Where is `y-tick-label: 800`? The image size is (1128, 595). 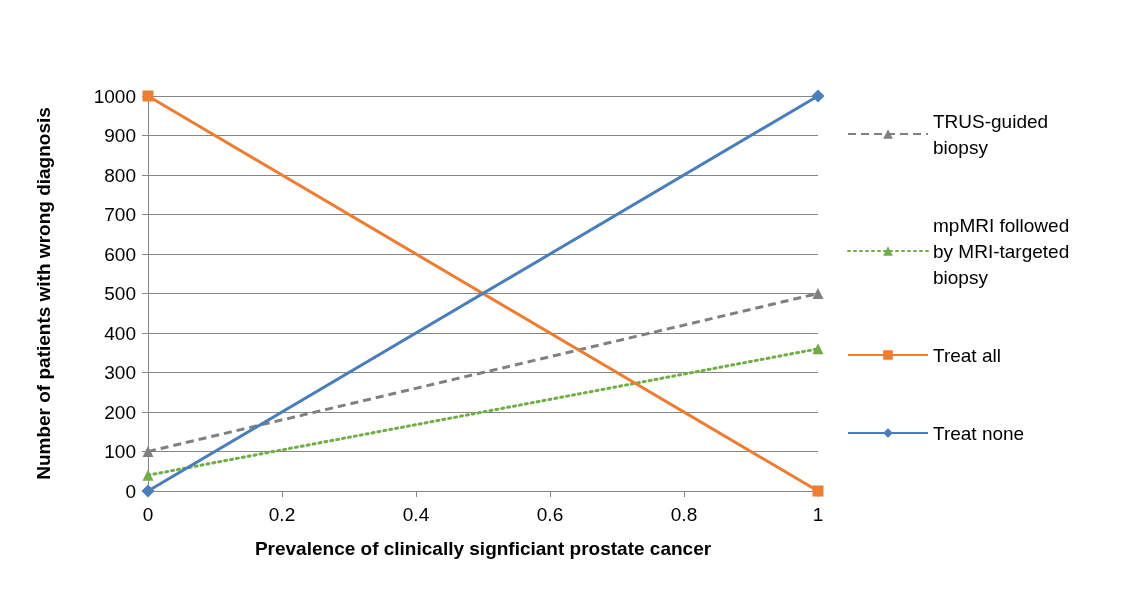 y-tick-label: 800 is located at coordinates (120, 175).